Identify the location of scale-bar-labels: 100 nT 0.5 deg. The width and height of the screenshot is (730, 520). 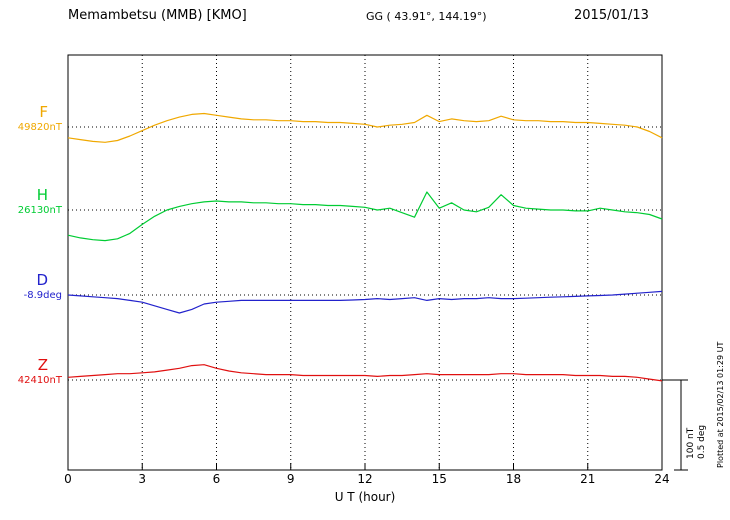
(697, 442).